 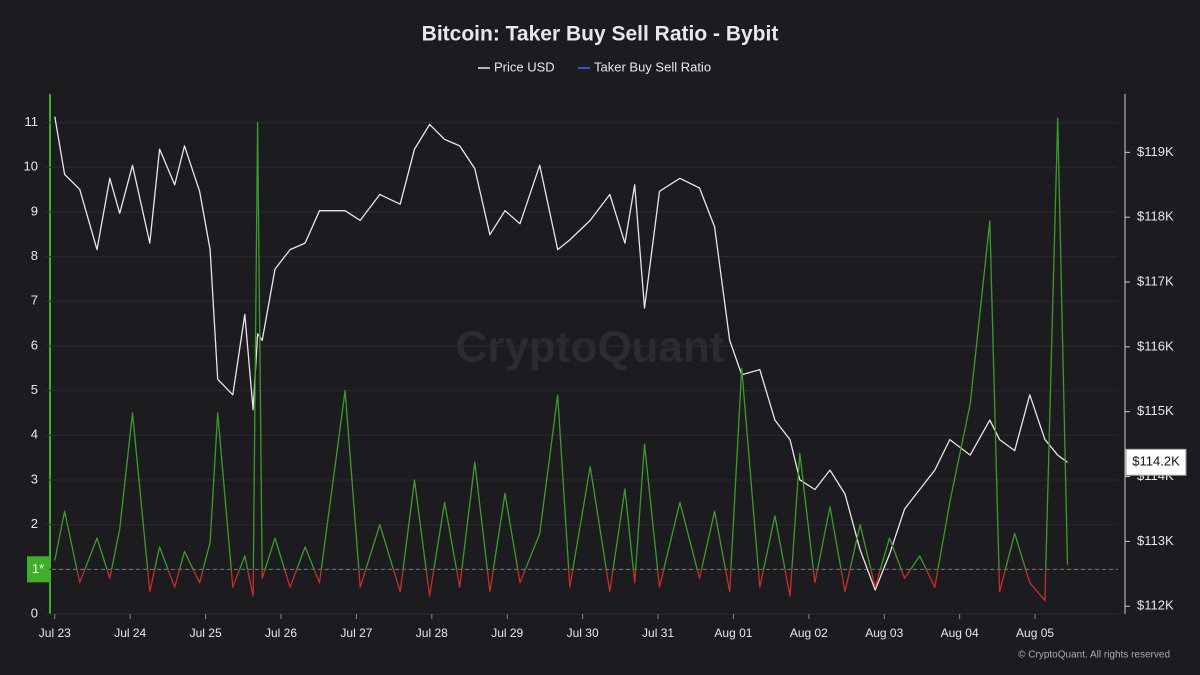 What do you see at coordinates (34, 523) in the screenshot?
I see `y-tick-label: 2` at bounding box center [34, 523].